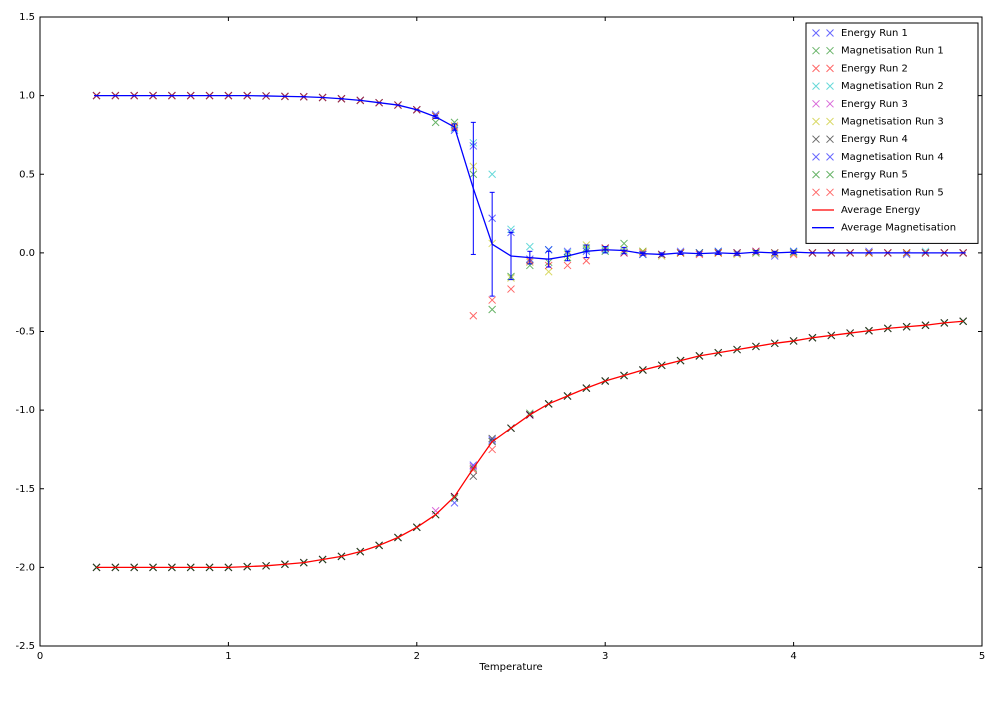  I want to click on y-tick-label: 0.5, so click(27, 174).